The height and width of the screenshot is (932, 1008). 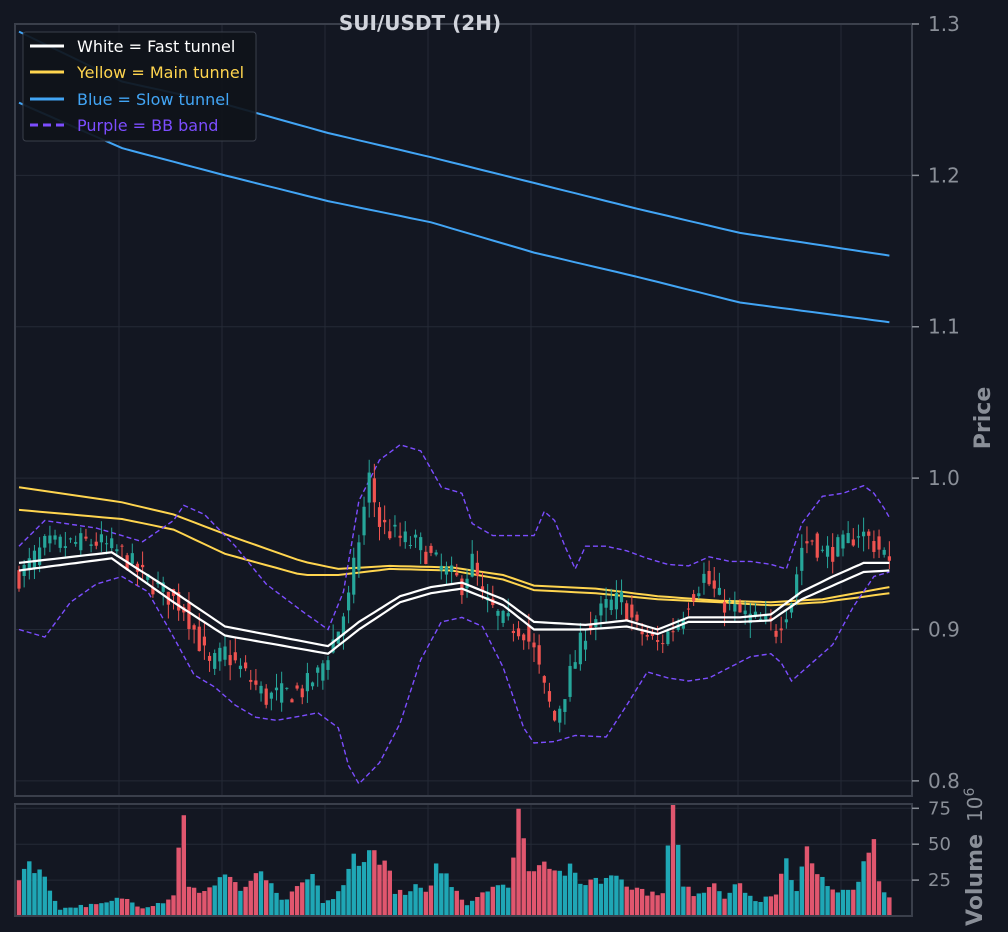 I want to click on fast-tunnel, so click(x=454, y=603).